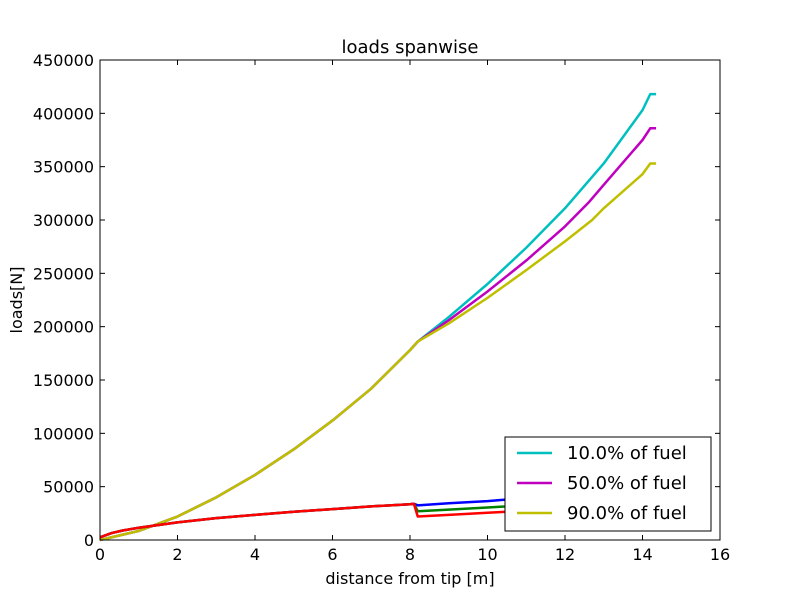 This screenshot has width=800, height=600. Describe the element at coordinates (63, 380) in the screenshot. I see `y-tick-label: 150000` at that location.